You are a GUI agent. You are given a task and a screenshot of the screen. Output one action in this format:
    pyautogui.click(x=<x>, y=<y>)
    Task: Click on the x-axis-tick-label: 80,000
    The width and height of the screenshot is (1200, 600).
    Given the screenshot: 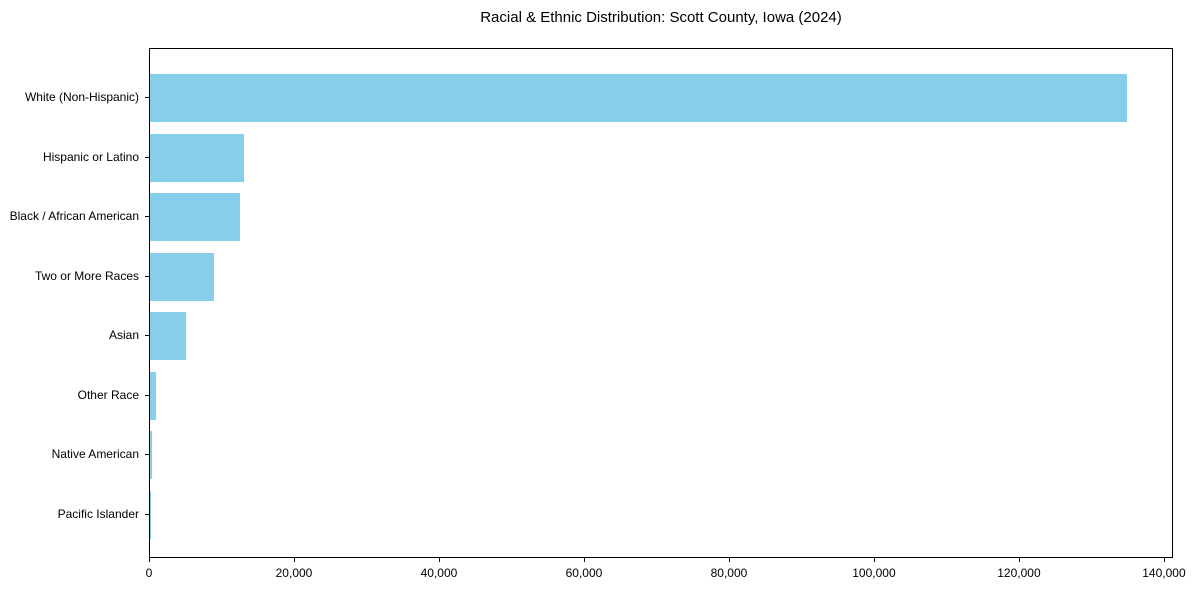 What is the action you would take?
    pyautogui.click(x=729, y=573)
    